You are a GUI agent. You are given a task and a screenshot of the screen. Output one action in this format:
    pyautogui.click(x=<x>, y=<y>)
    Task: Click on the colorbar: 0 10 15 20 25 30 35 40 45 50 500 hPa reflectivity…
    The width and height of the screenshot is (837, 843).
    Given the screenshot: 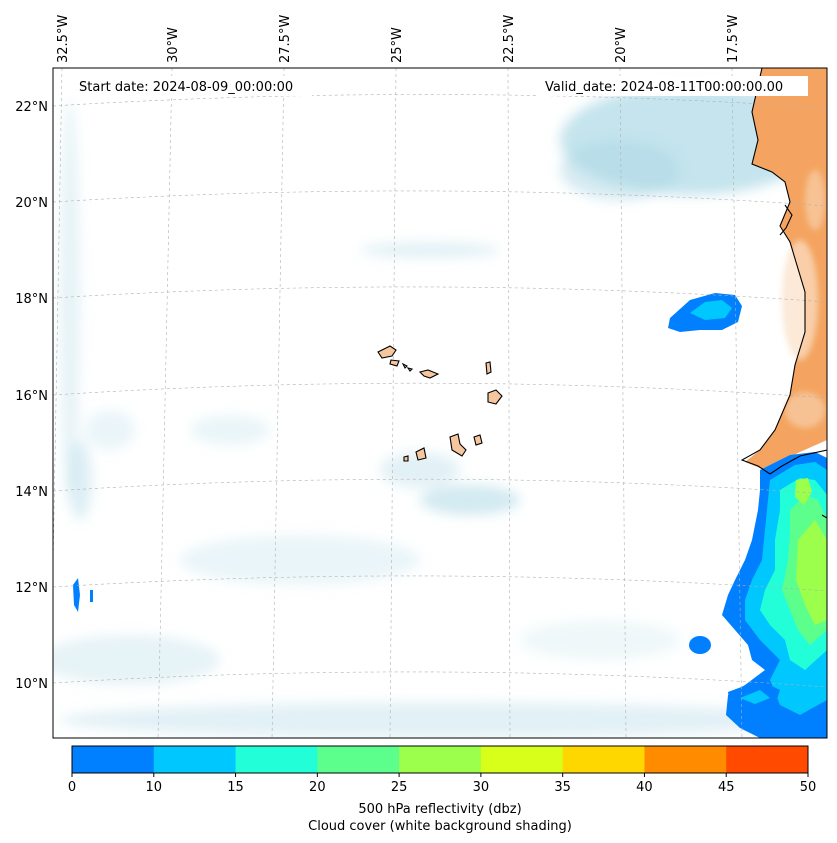 What is the action you would take?
    pyautogui.click(x=442, y=789)
    